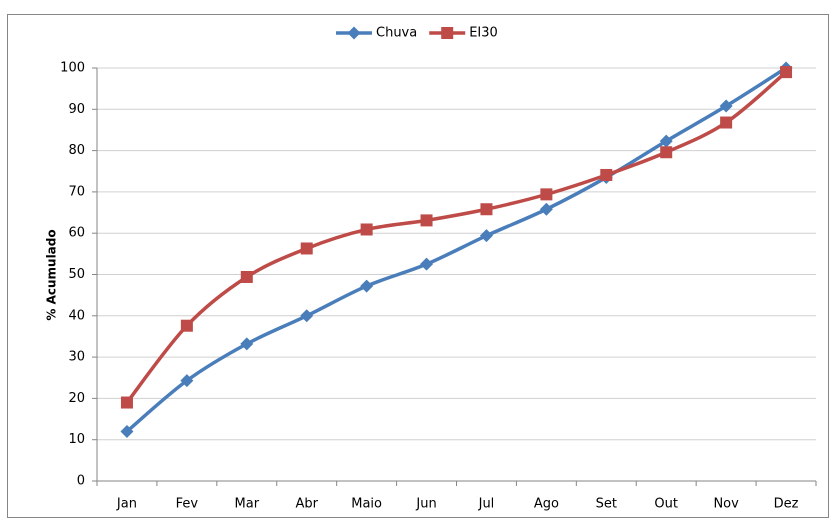 The height and width of the screenshot is (524, 836). What do you see at coordinates (486, 504) in the screenshot?
I see `x-tick-label: Jul` at bounding box center [486, 504].